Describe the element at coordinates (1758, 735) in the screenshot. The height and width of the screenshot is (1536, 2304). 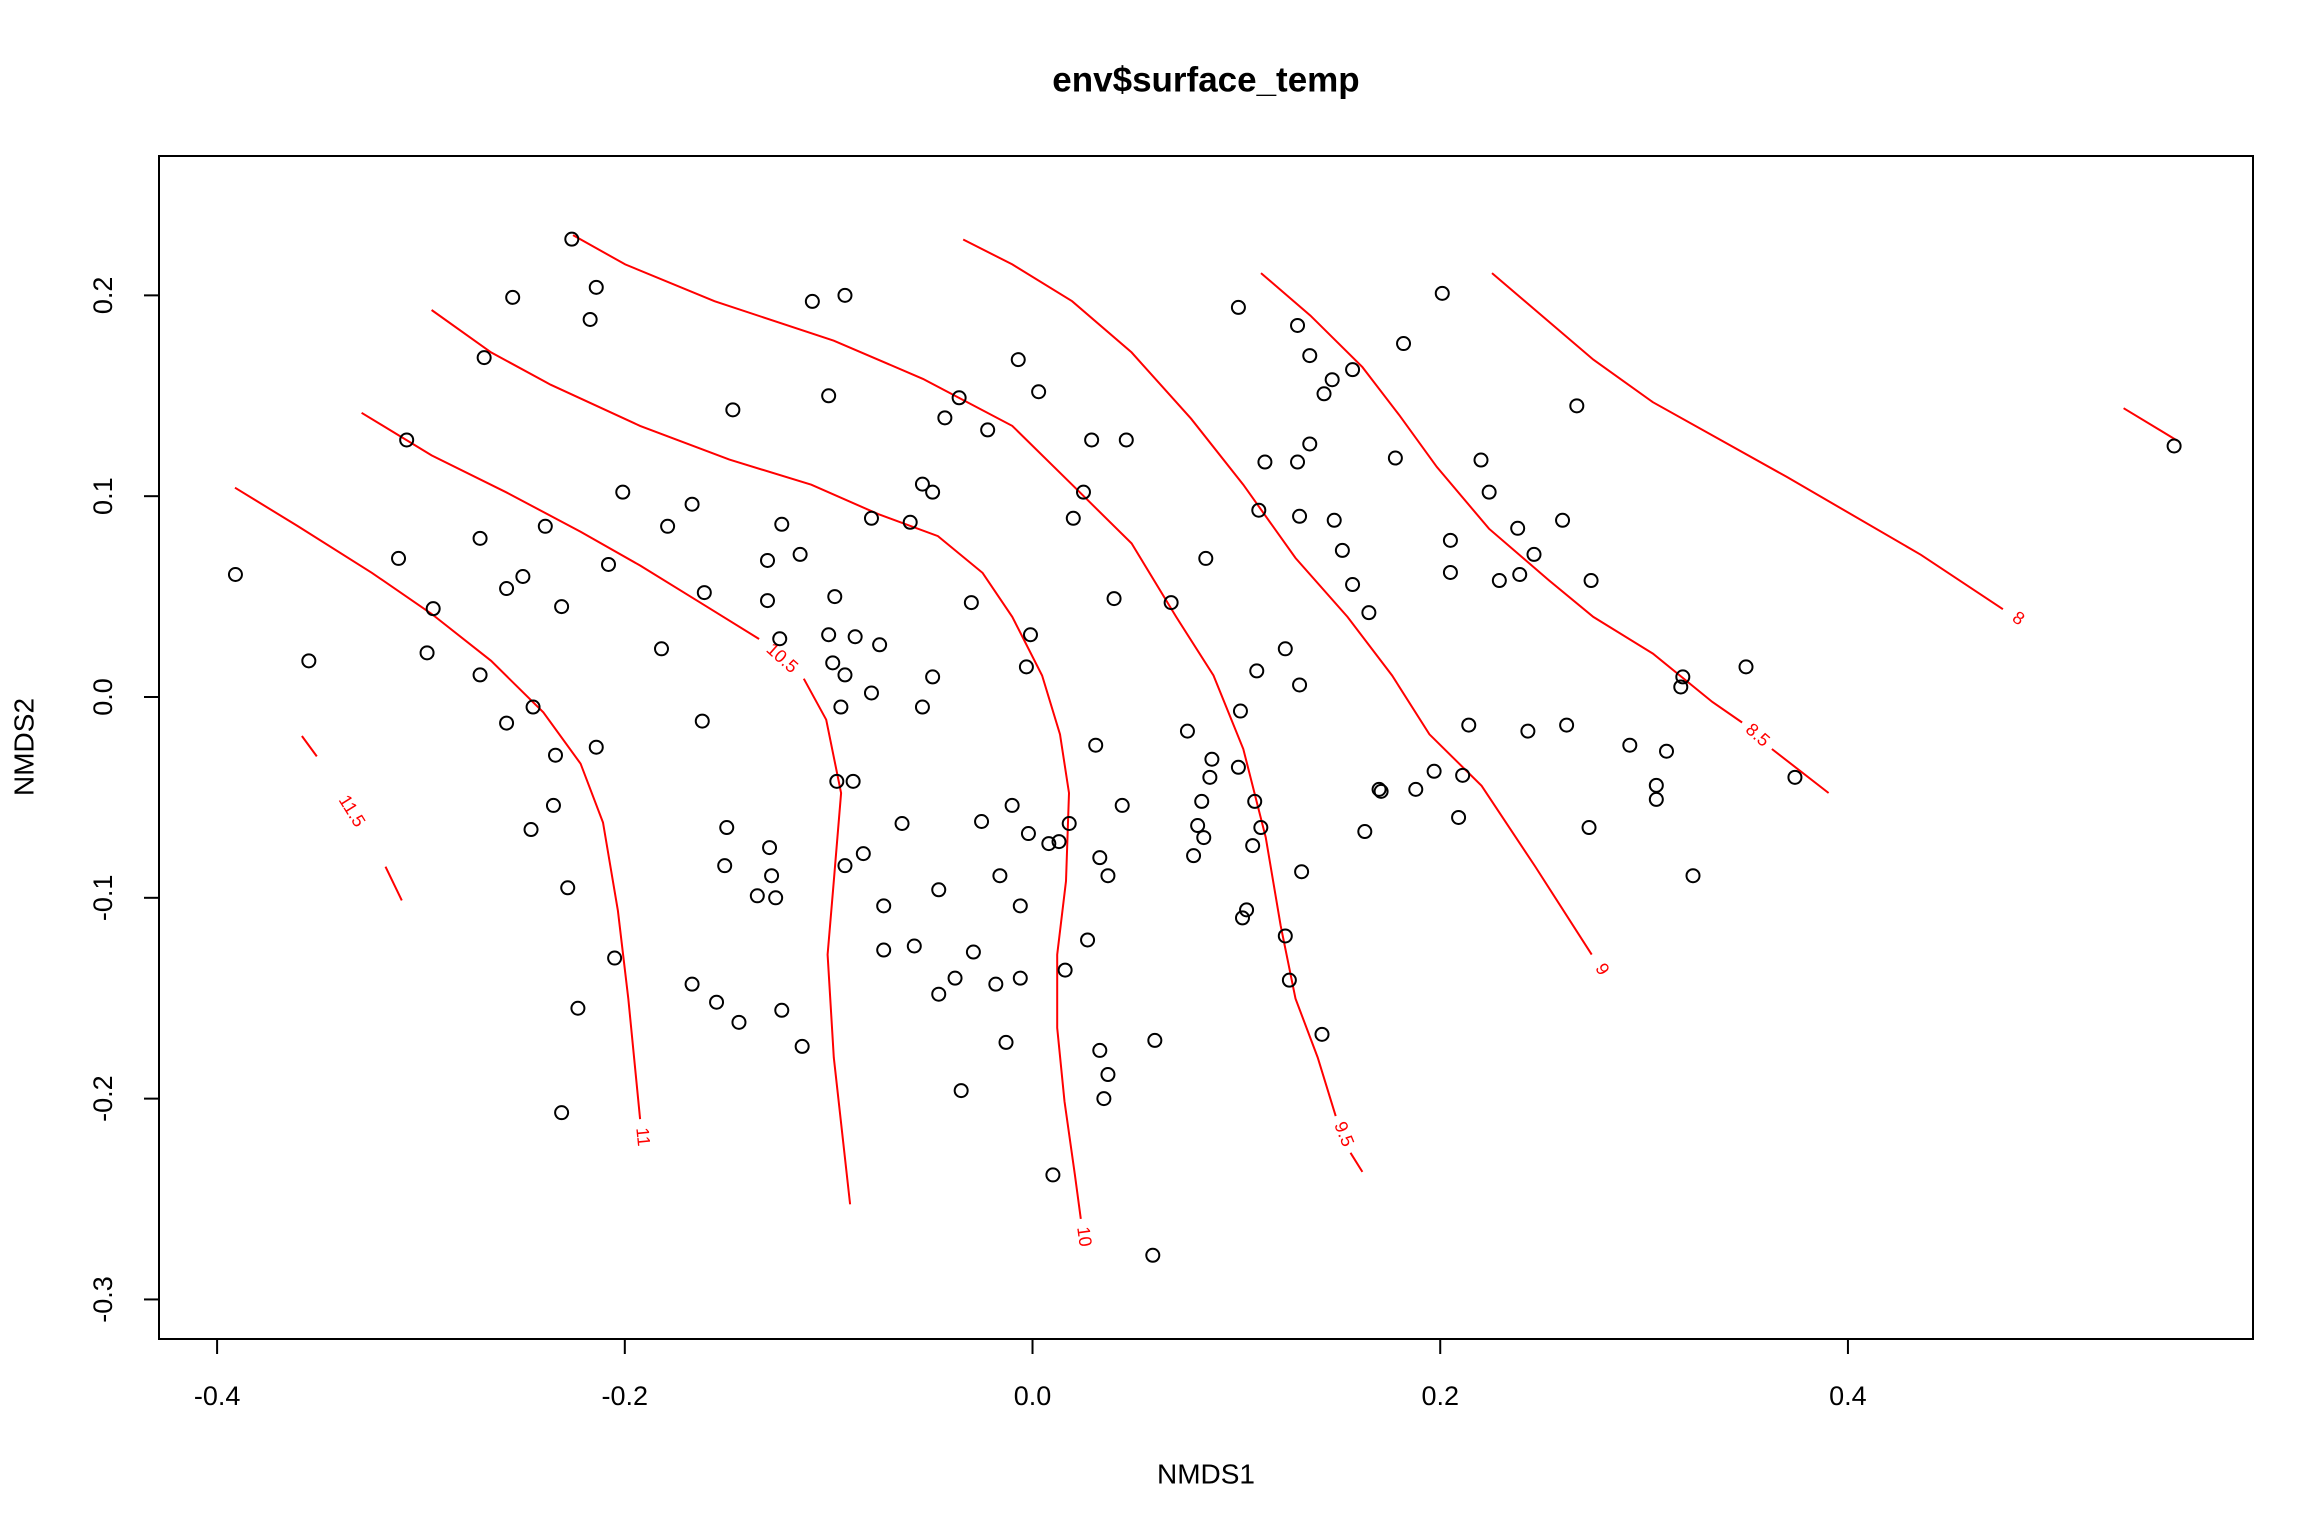
I see `contour-label: 8.5` at that location.